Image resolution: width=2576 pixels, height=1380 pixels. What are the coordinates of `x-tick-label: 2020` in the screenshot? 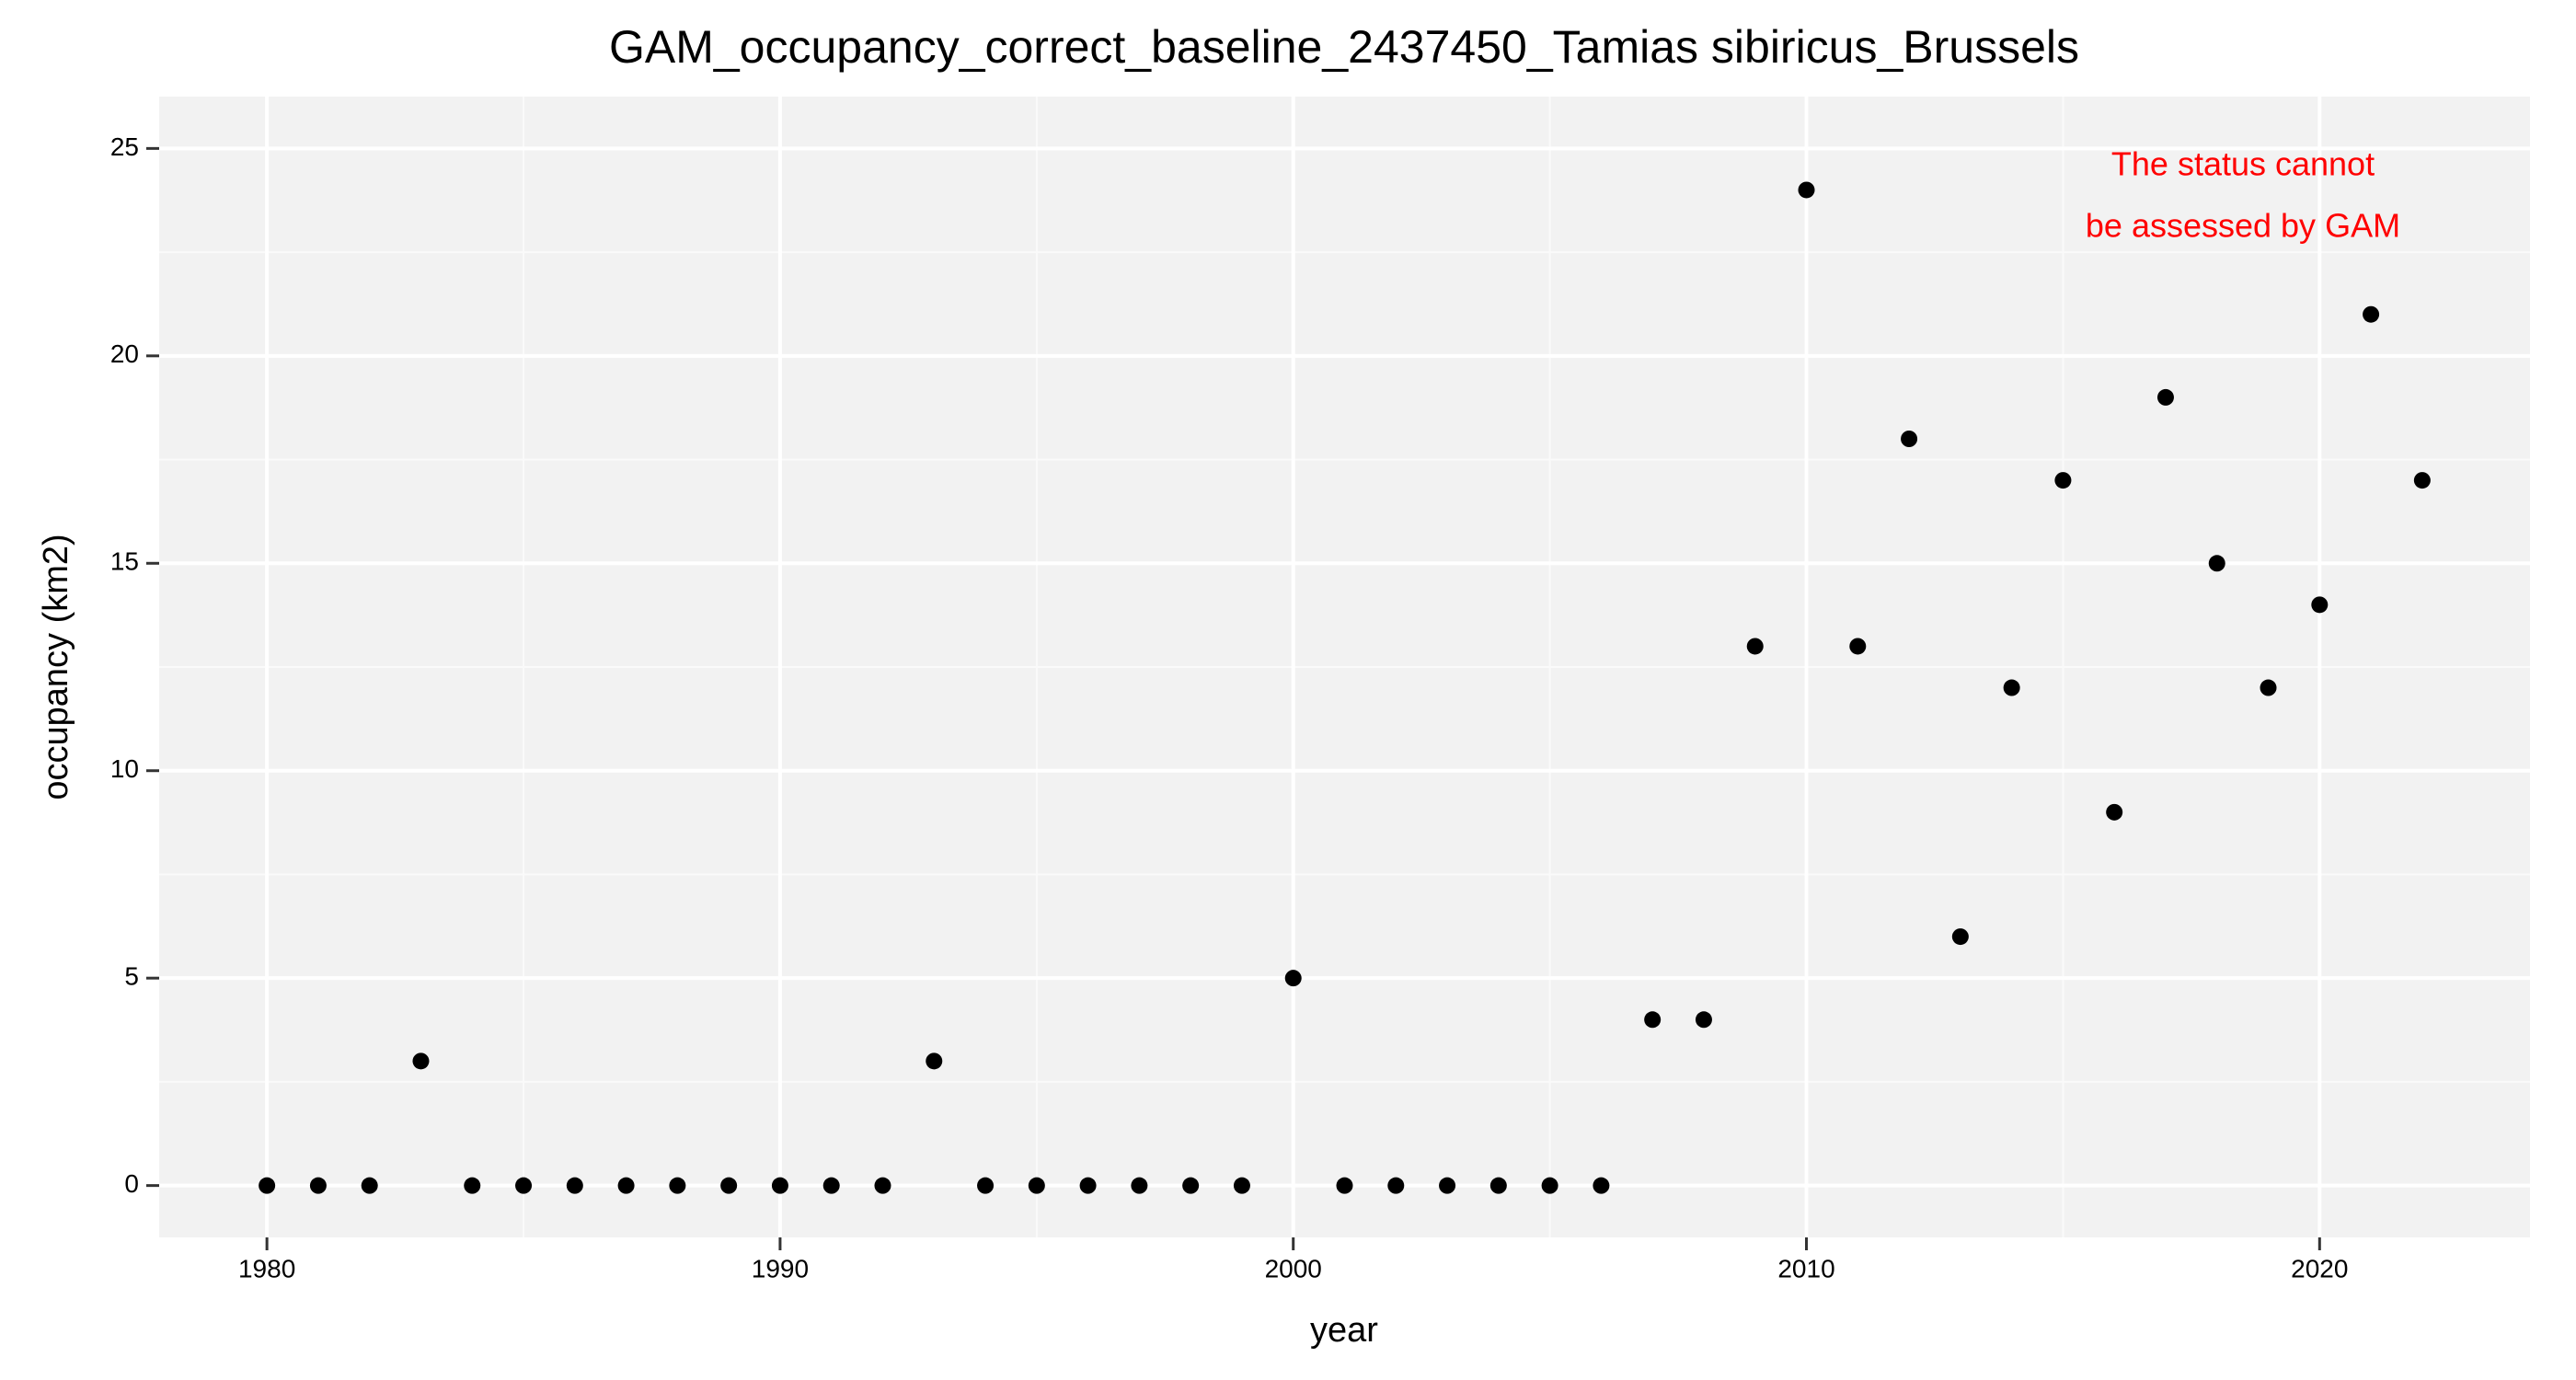 It's located at (2319, 1268).